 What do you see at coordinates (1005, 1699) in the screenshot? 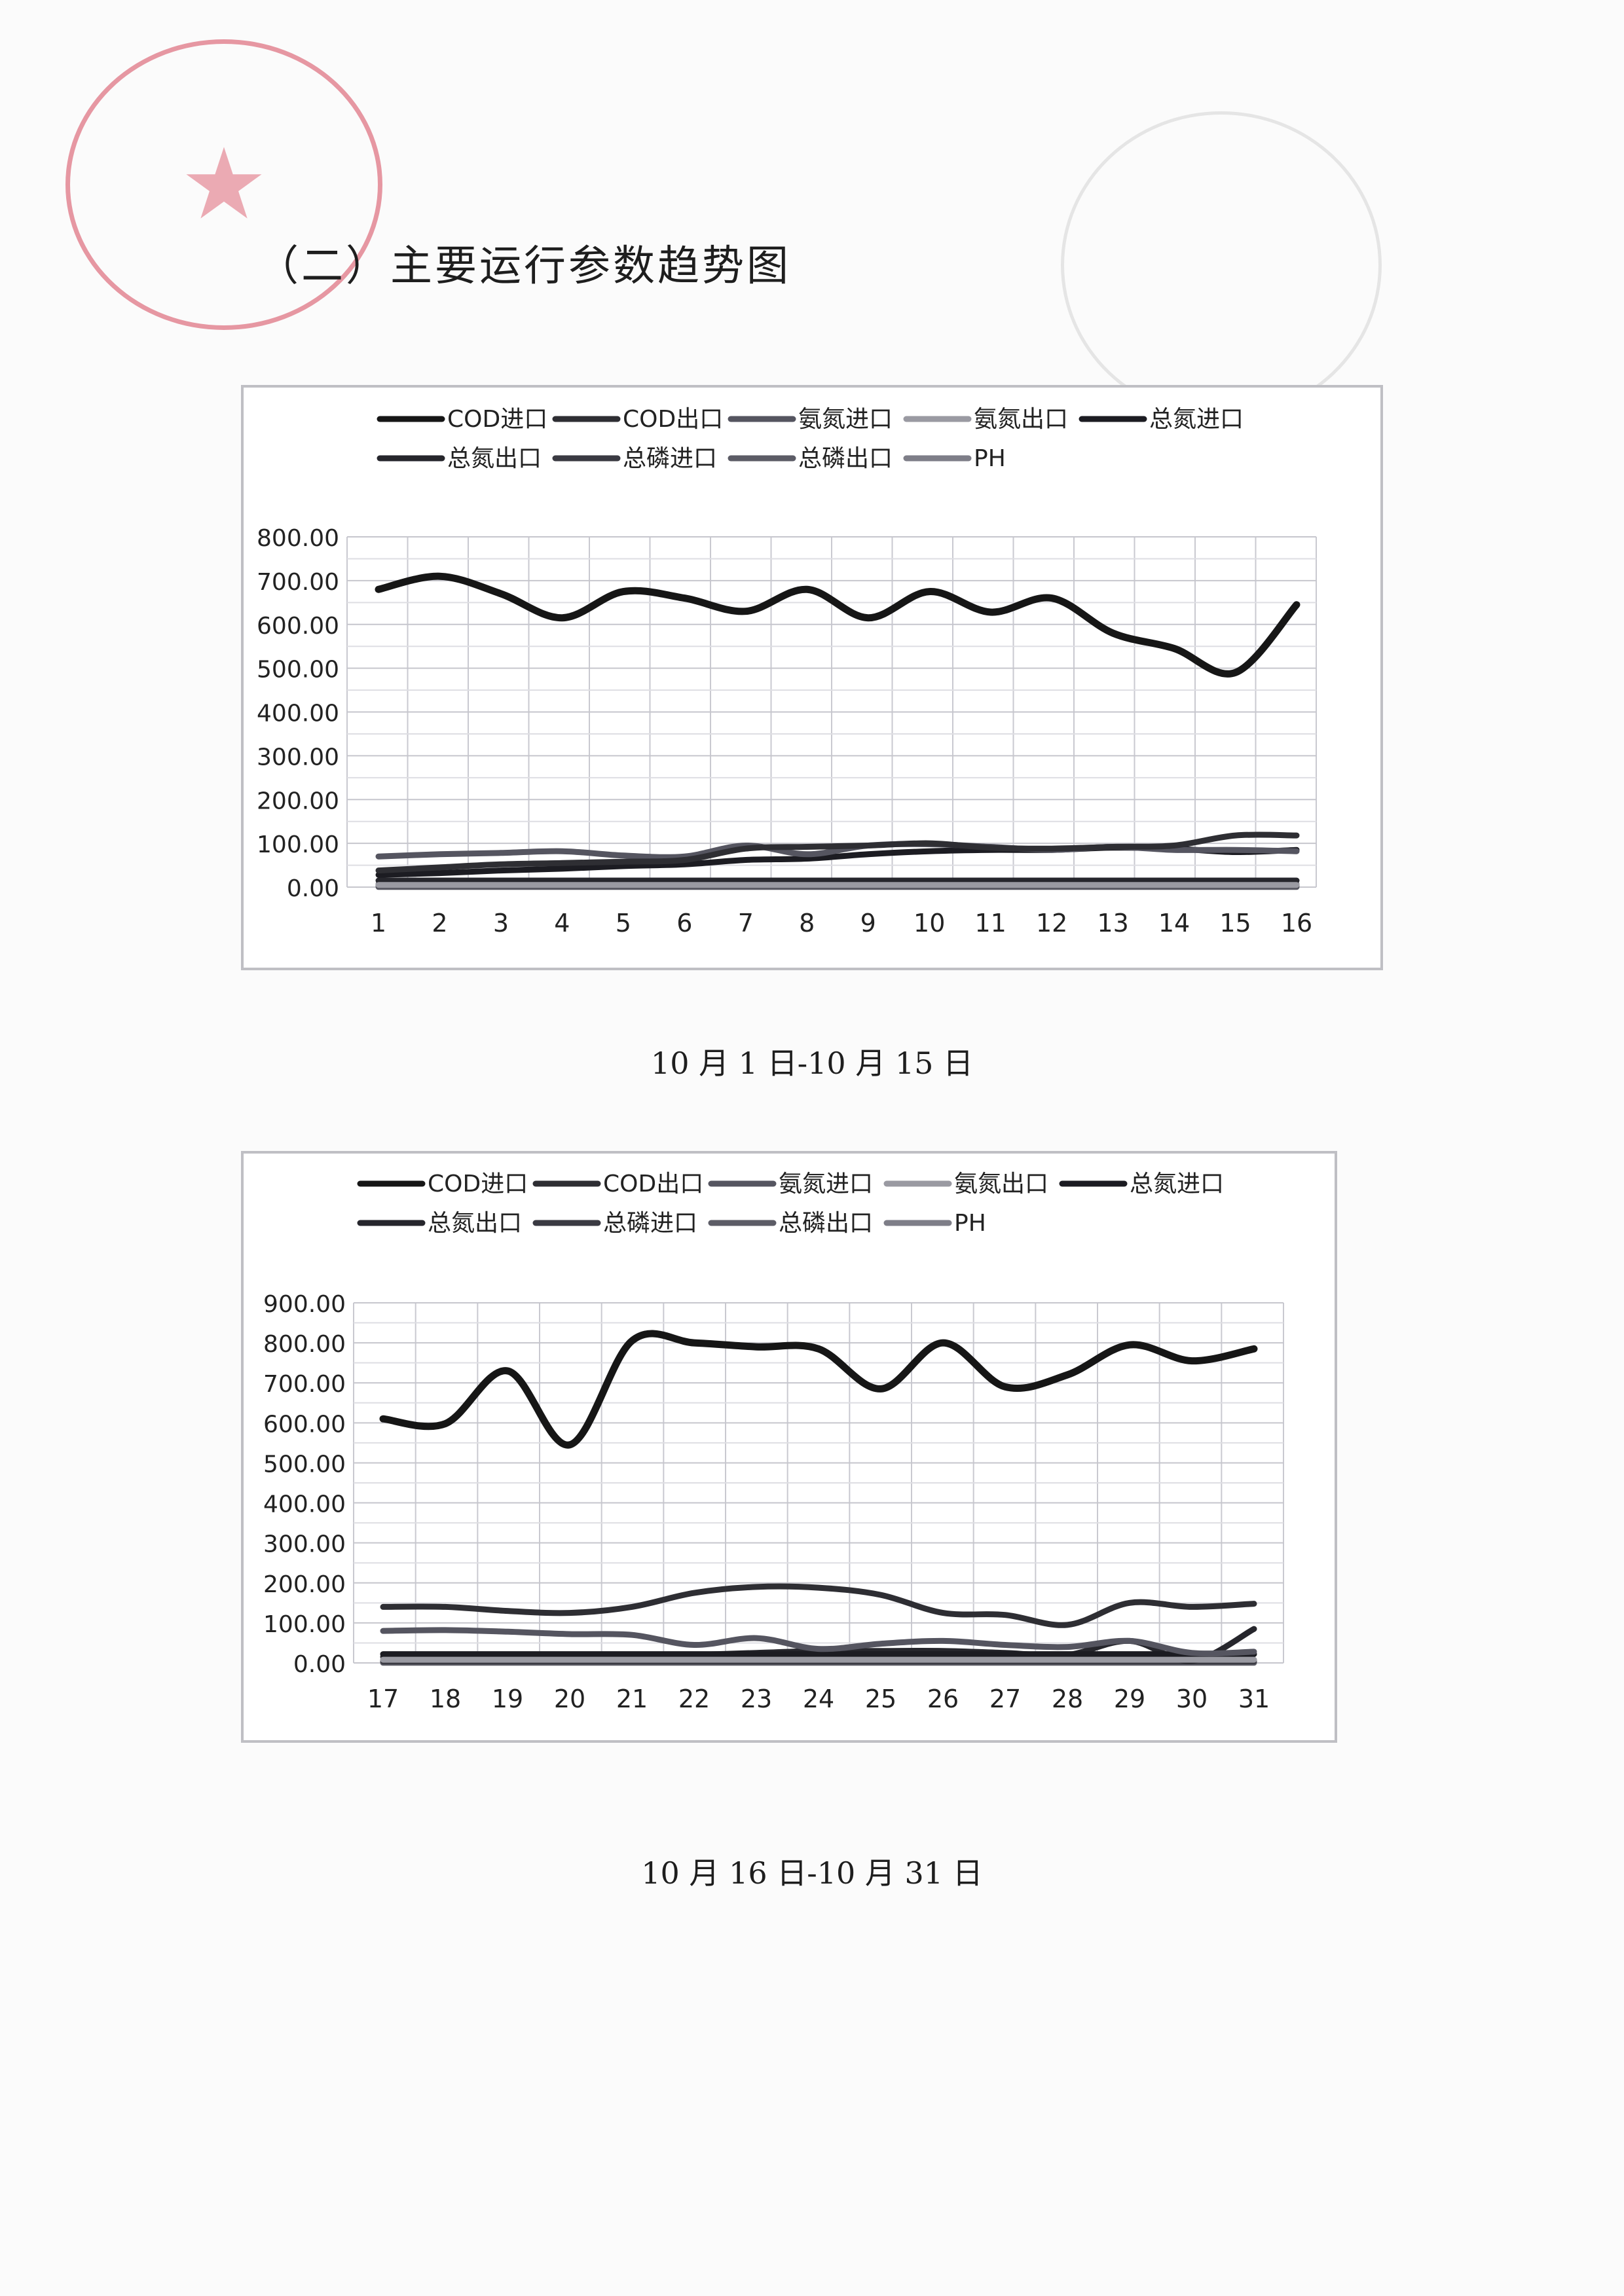
I see `x-tick-label: 27` at bounding box center [1005, 1699].